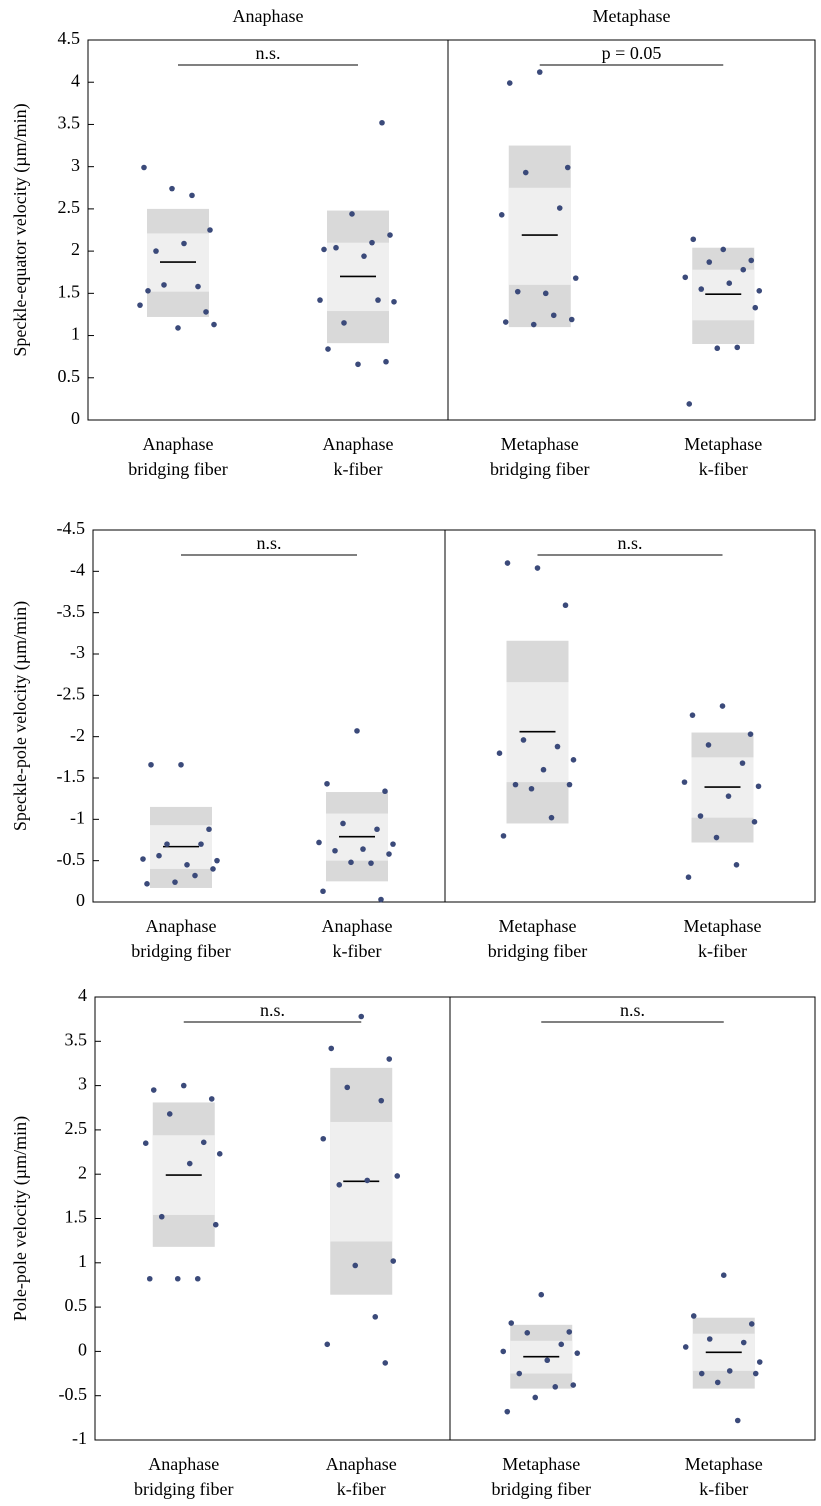 Image resolution: width=821 pixels, height=1506 pixels. I want to click on y-axis-label: Pole-pole velocity (µm/min), so click(20, 1218).